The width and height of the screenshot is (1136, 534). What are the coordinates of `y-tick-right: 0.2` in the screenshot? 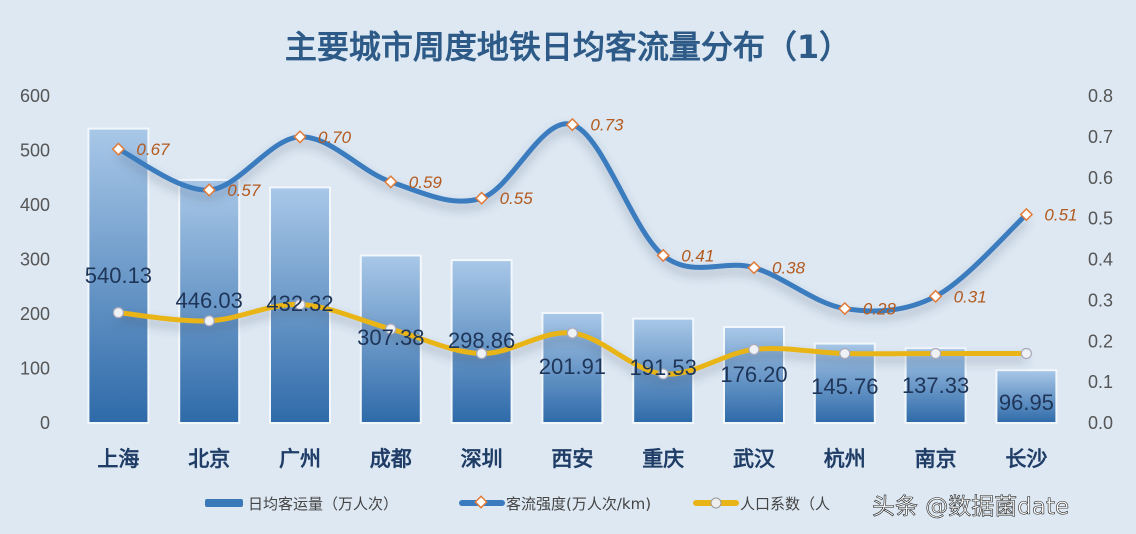 It's located at (1100, 341).